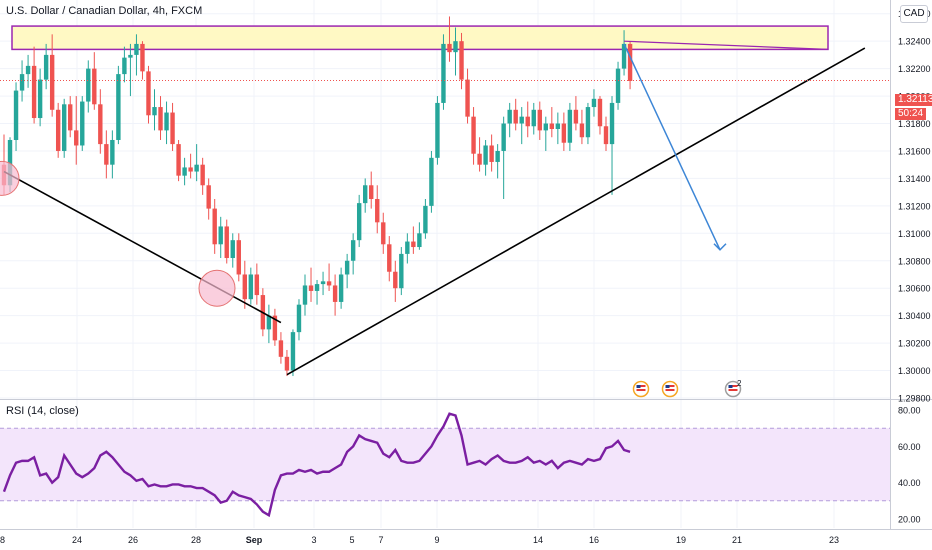  I want to click on zone-connector, so click(726, 45).